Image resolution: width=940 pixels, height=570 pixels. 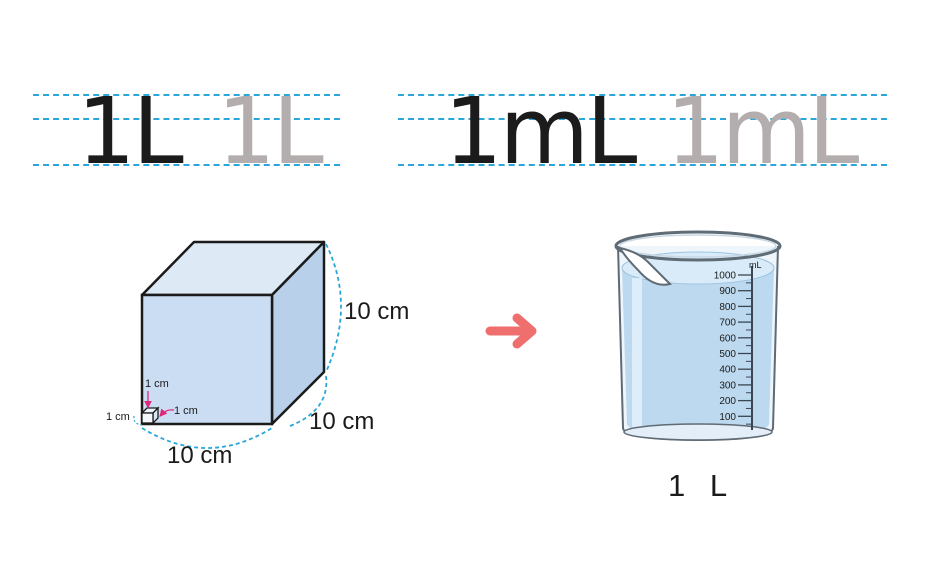 I want to click on scale-tick-label: 600, so click(x=727, y=338).